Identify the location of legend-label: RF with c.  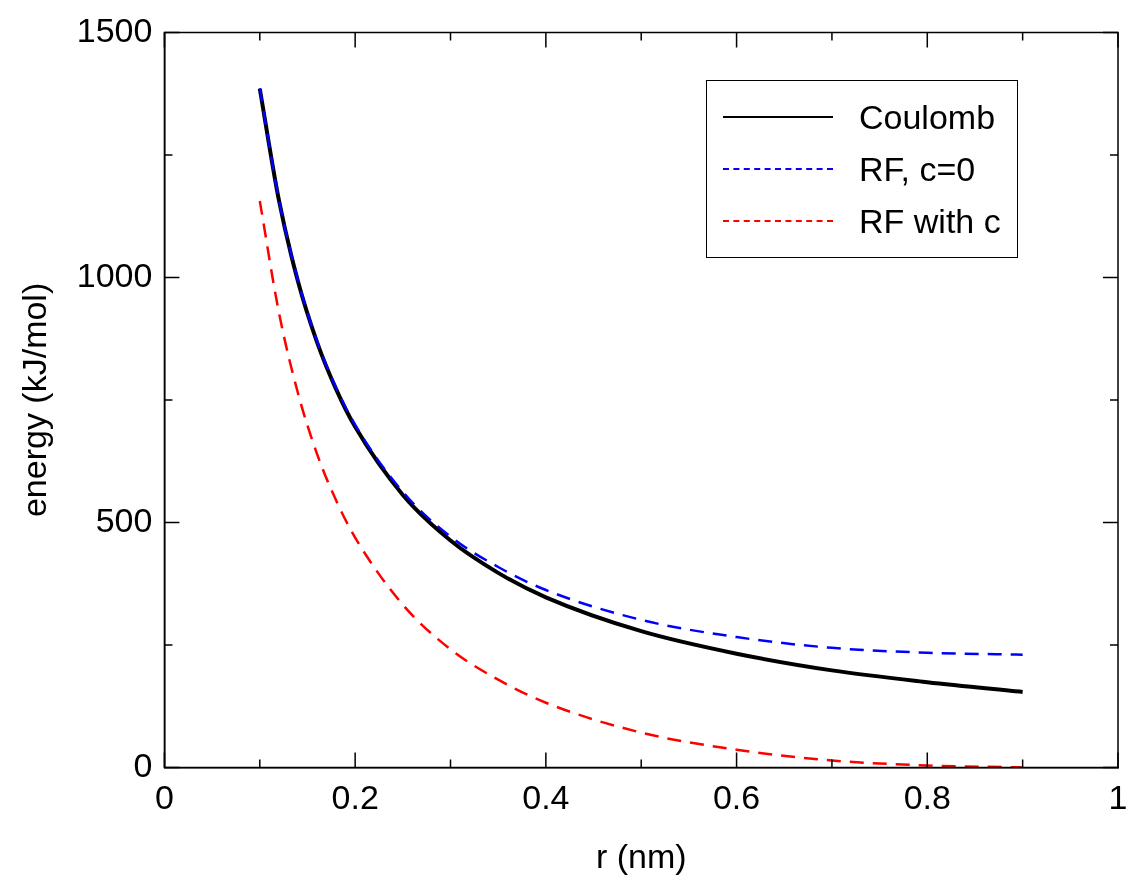
(930, 221).